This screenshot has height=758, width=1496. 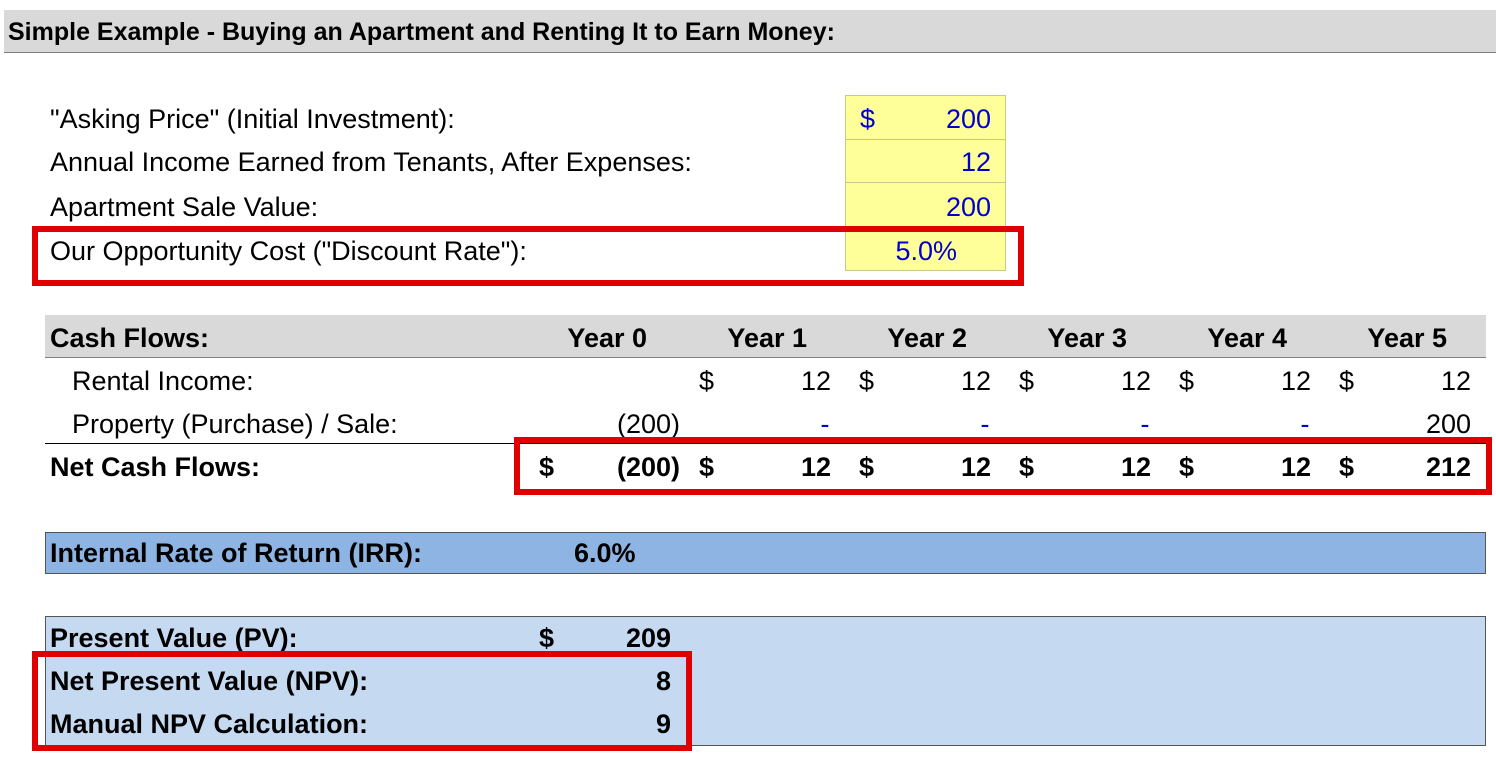 What do you see at coordinates (765, 553) in the screenshot?
I see `irr-bar` at bounding box center [765, 553].